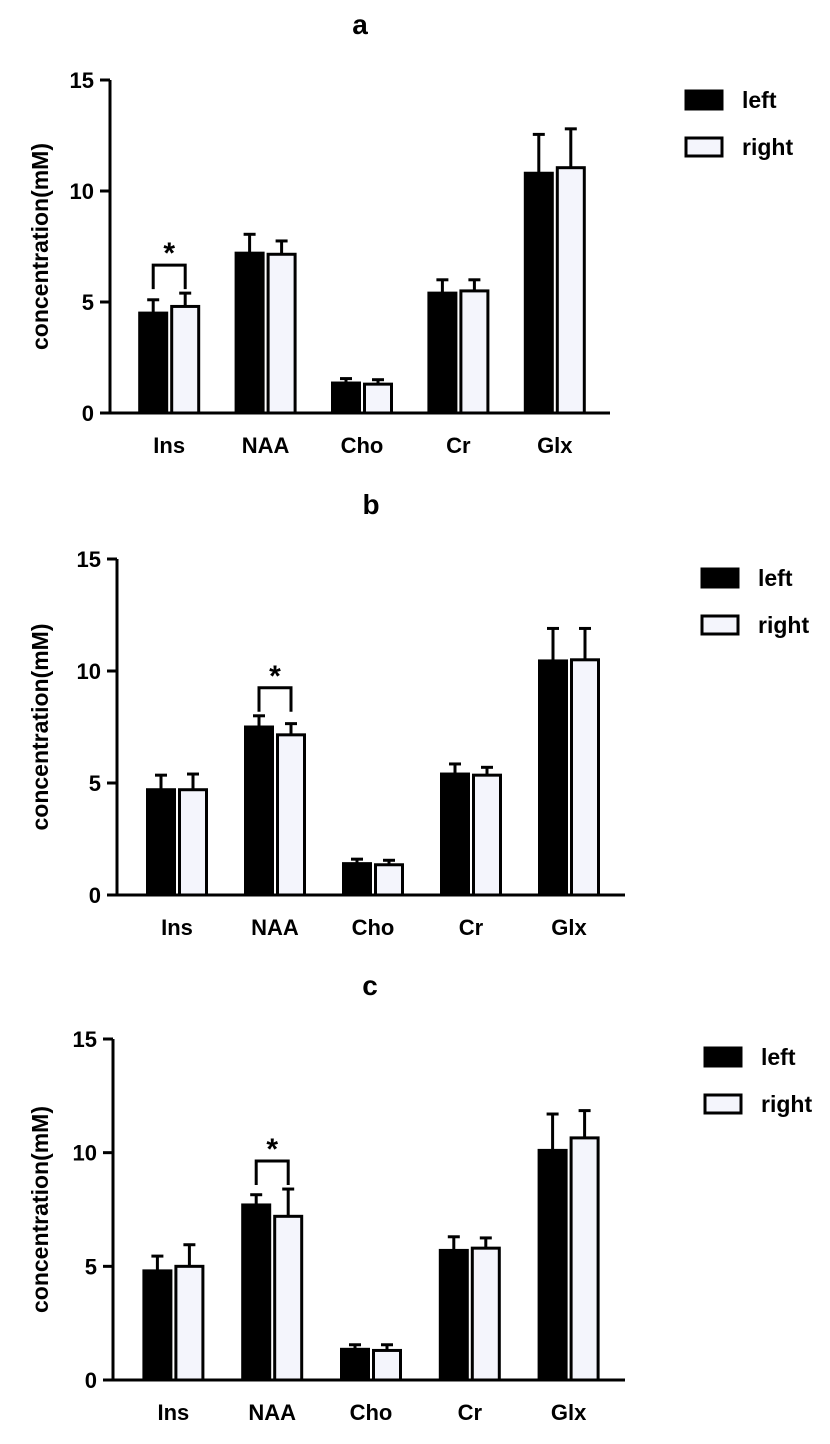  I want to click on chart-title: a, so click(360, 24).